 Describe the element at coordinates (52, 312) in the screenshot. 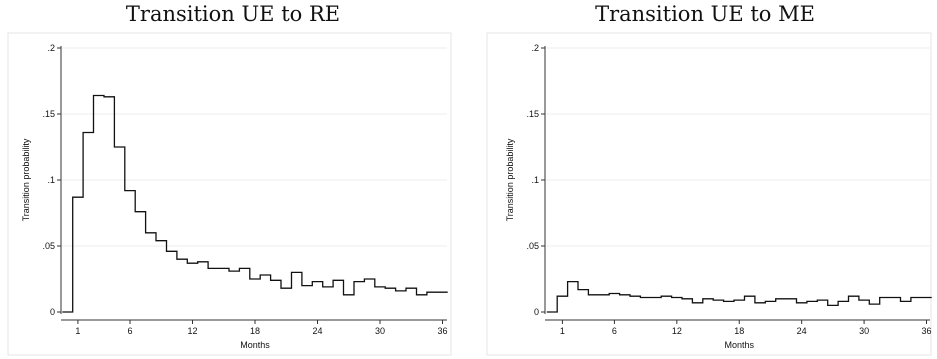

I see `y-tick-label-left: 0` at that location.